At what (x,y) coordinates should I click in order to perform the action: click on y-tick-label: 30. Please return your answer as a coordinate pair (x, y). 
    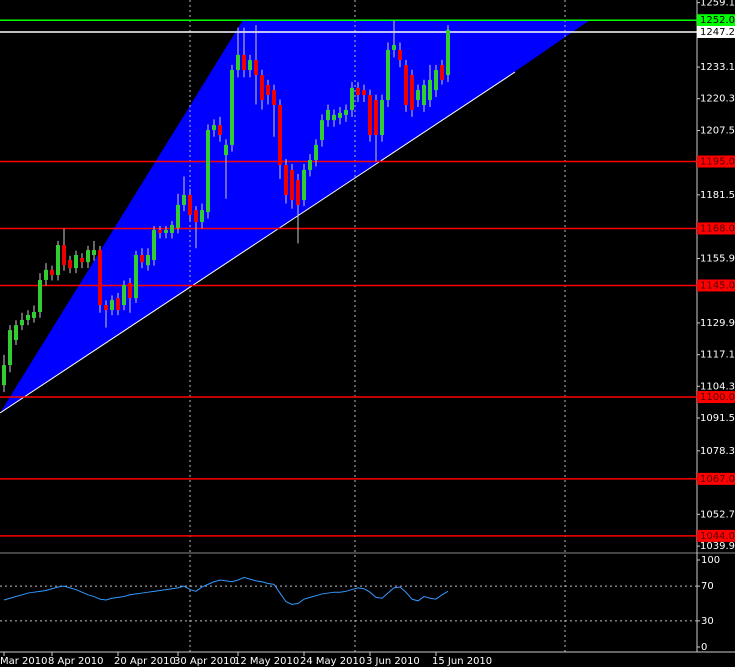
    Looking at the image, I should click on (707, 621).